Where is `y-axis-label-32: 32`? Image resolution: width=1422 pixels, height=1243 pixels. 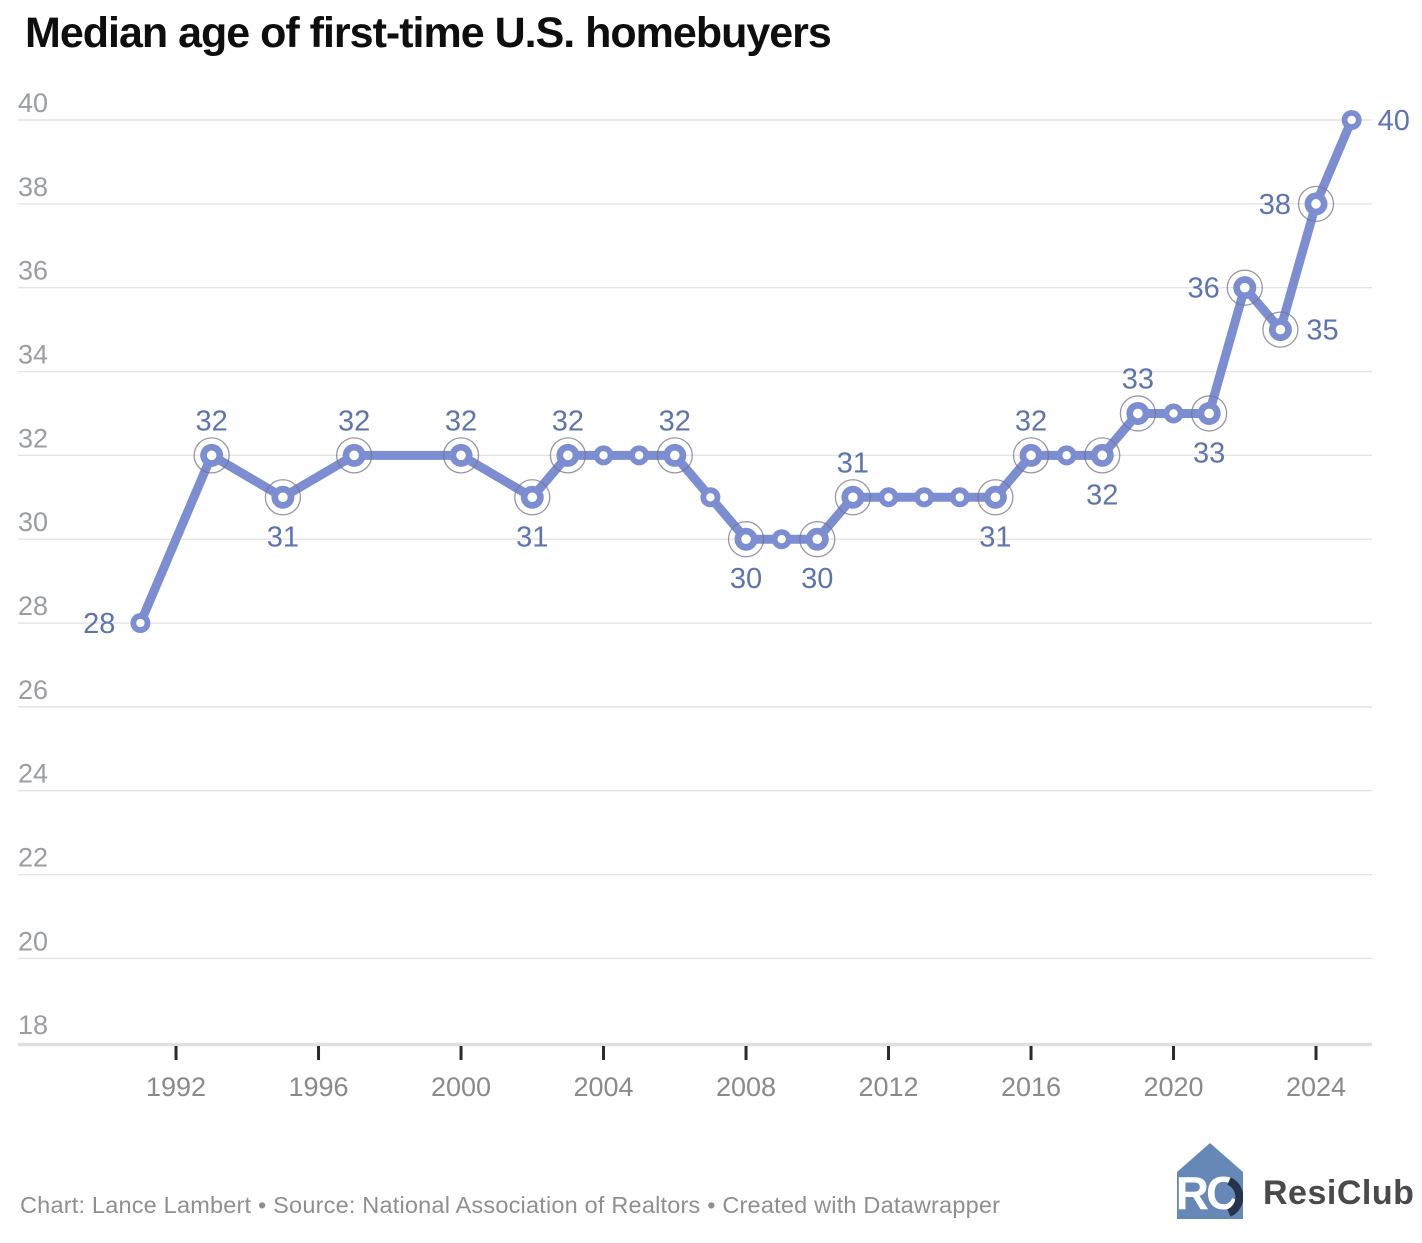
y-axis-label-32: 32 is located at coordinates (33, 438).